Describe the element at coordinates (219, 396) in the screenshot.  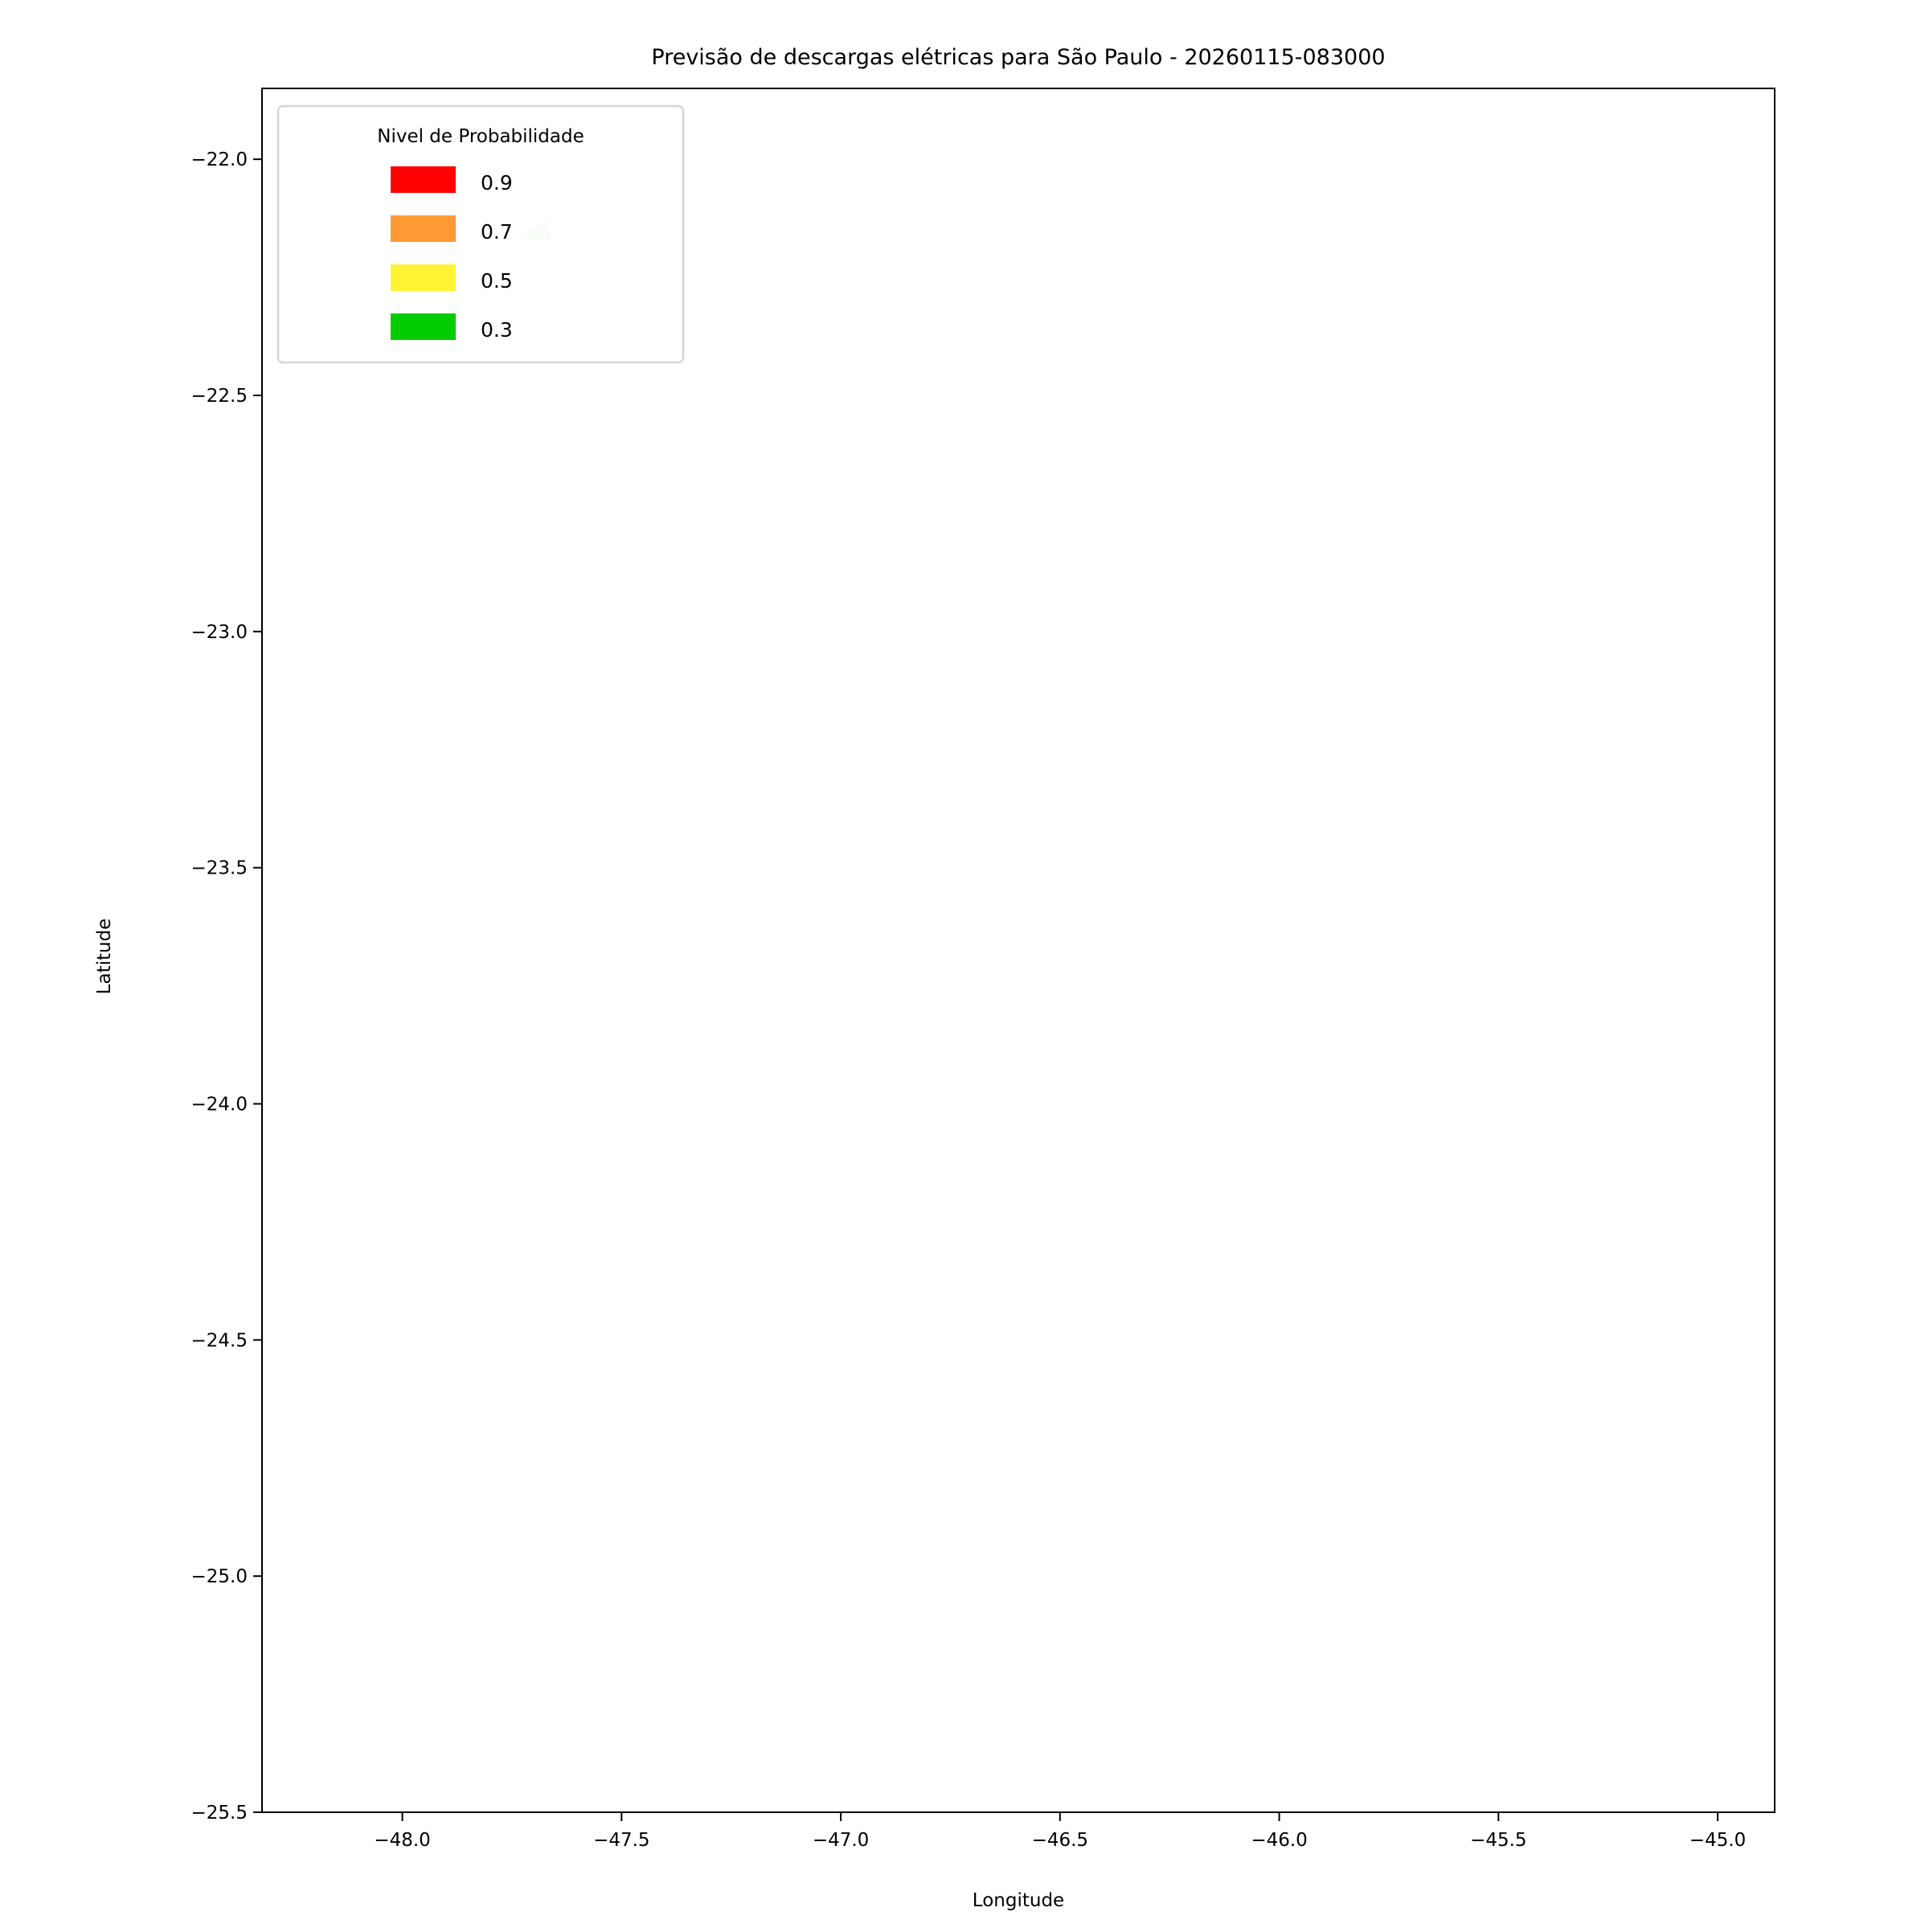
I see `y-tick-label: −22.5` at that location.